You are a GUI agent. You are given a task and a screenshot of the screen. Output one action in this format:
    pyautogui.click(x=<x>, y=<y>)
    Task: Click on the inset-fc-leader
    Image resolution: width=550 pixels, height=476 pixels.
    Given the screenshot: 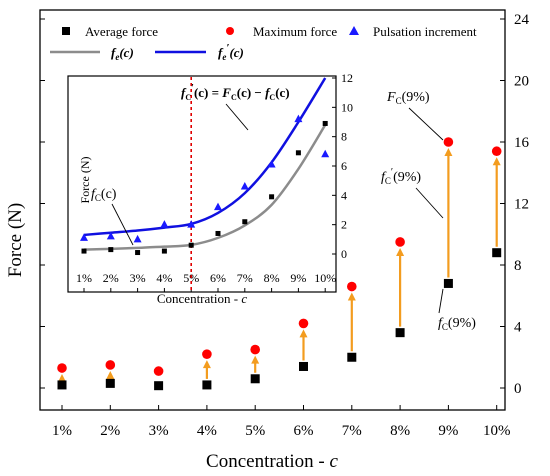 What is the action you would take?
    pyautogui.click(x=122, y=224)
    